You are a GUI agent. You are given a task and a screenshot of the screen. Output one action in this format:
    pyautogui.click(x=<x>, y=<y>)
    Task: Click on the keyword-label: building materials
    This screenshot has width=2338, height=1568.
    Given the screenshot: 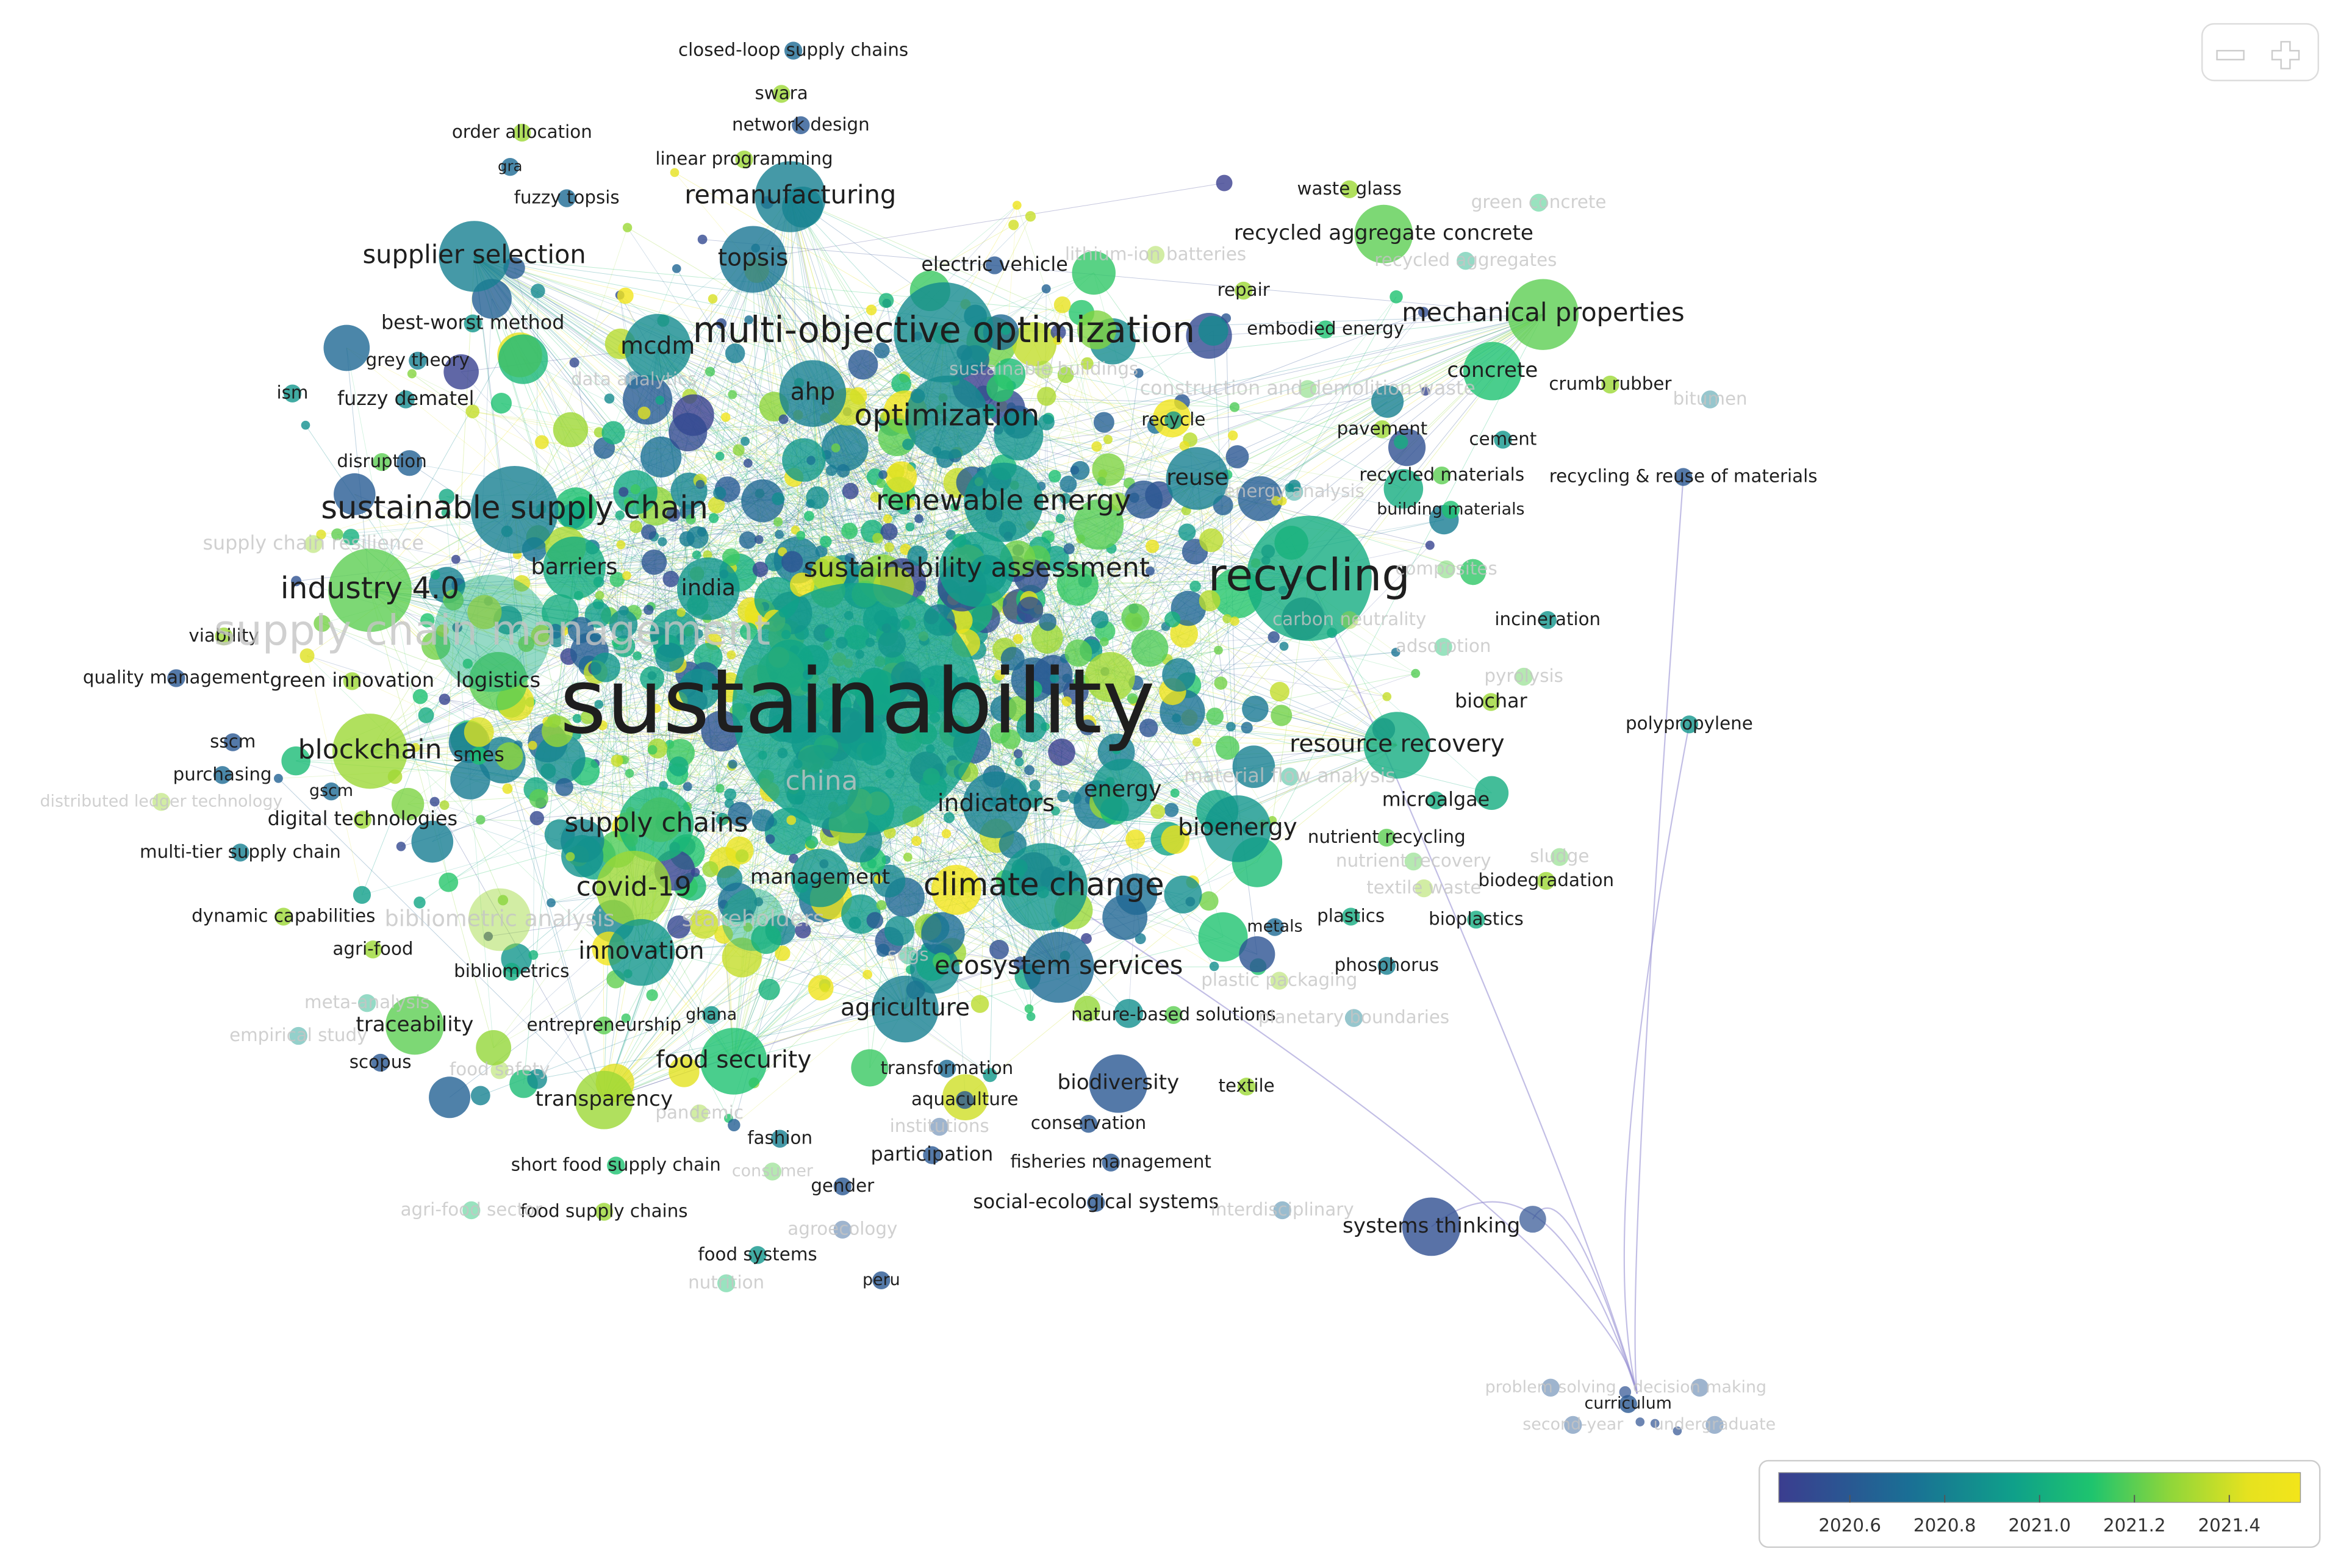 What is the action you would take?
    pyautogui.click(x=1450, y=508)
    